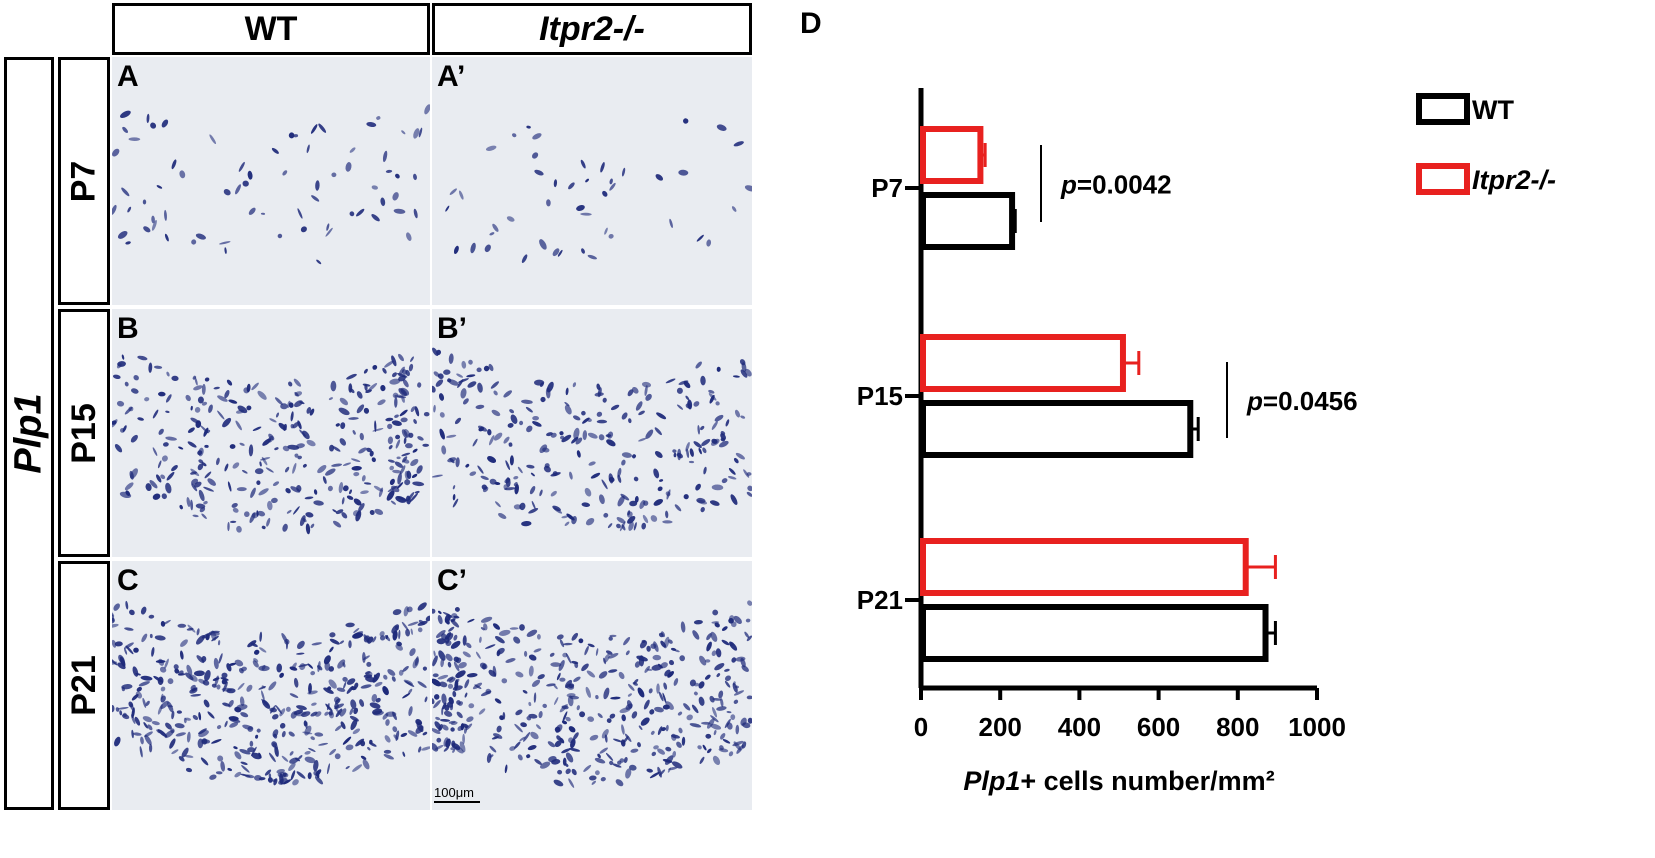 The height and width of the screenshot is (858, 1655). What do you see at coordinates (271, 29) in the screenshot?
I see `column-header-wt: WT` at bounding box center [271, 29].